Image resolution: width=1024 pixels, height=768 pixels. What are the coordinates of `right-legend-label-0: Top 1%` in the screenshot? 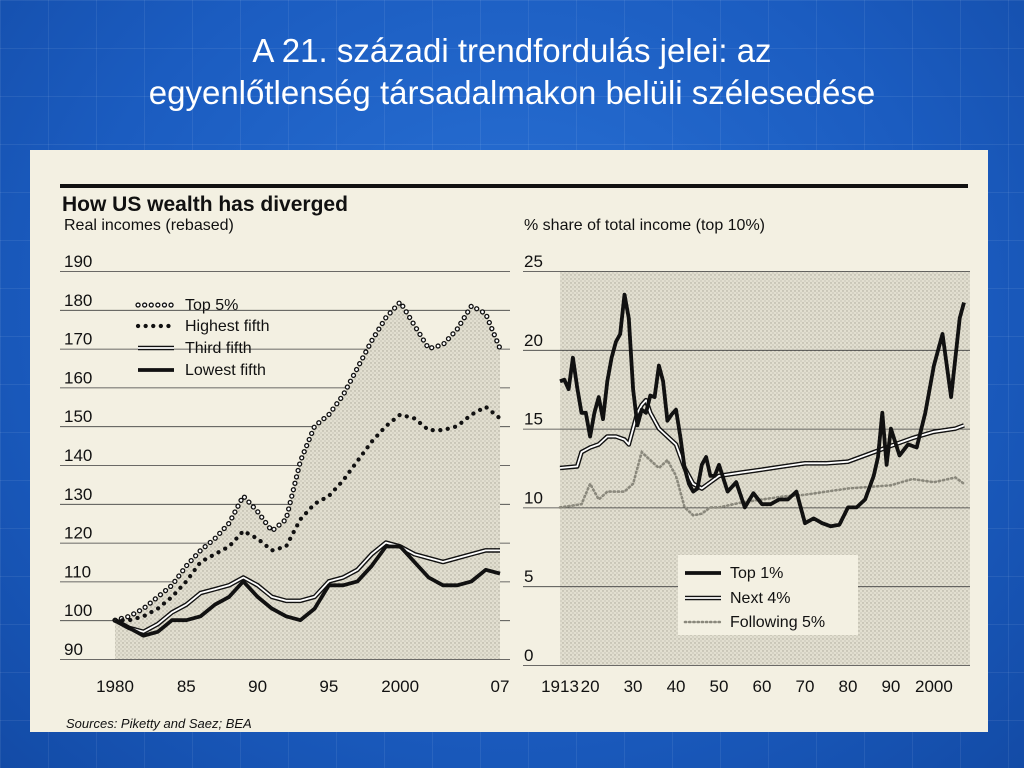 It's located at (756, 573).